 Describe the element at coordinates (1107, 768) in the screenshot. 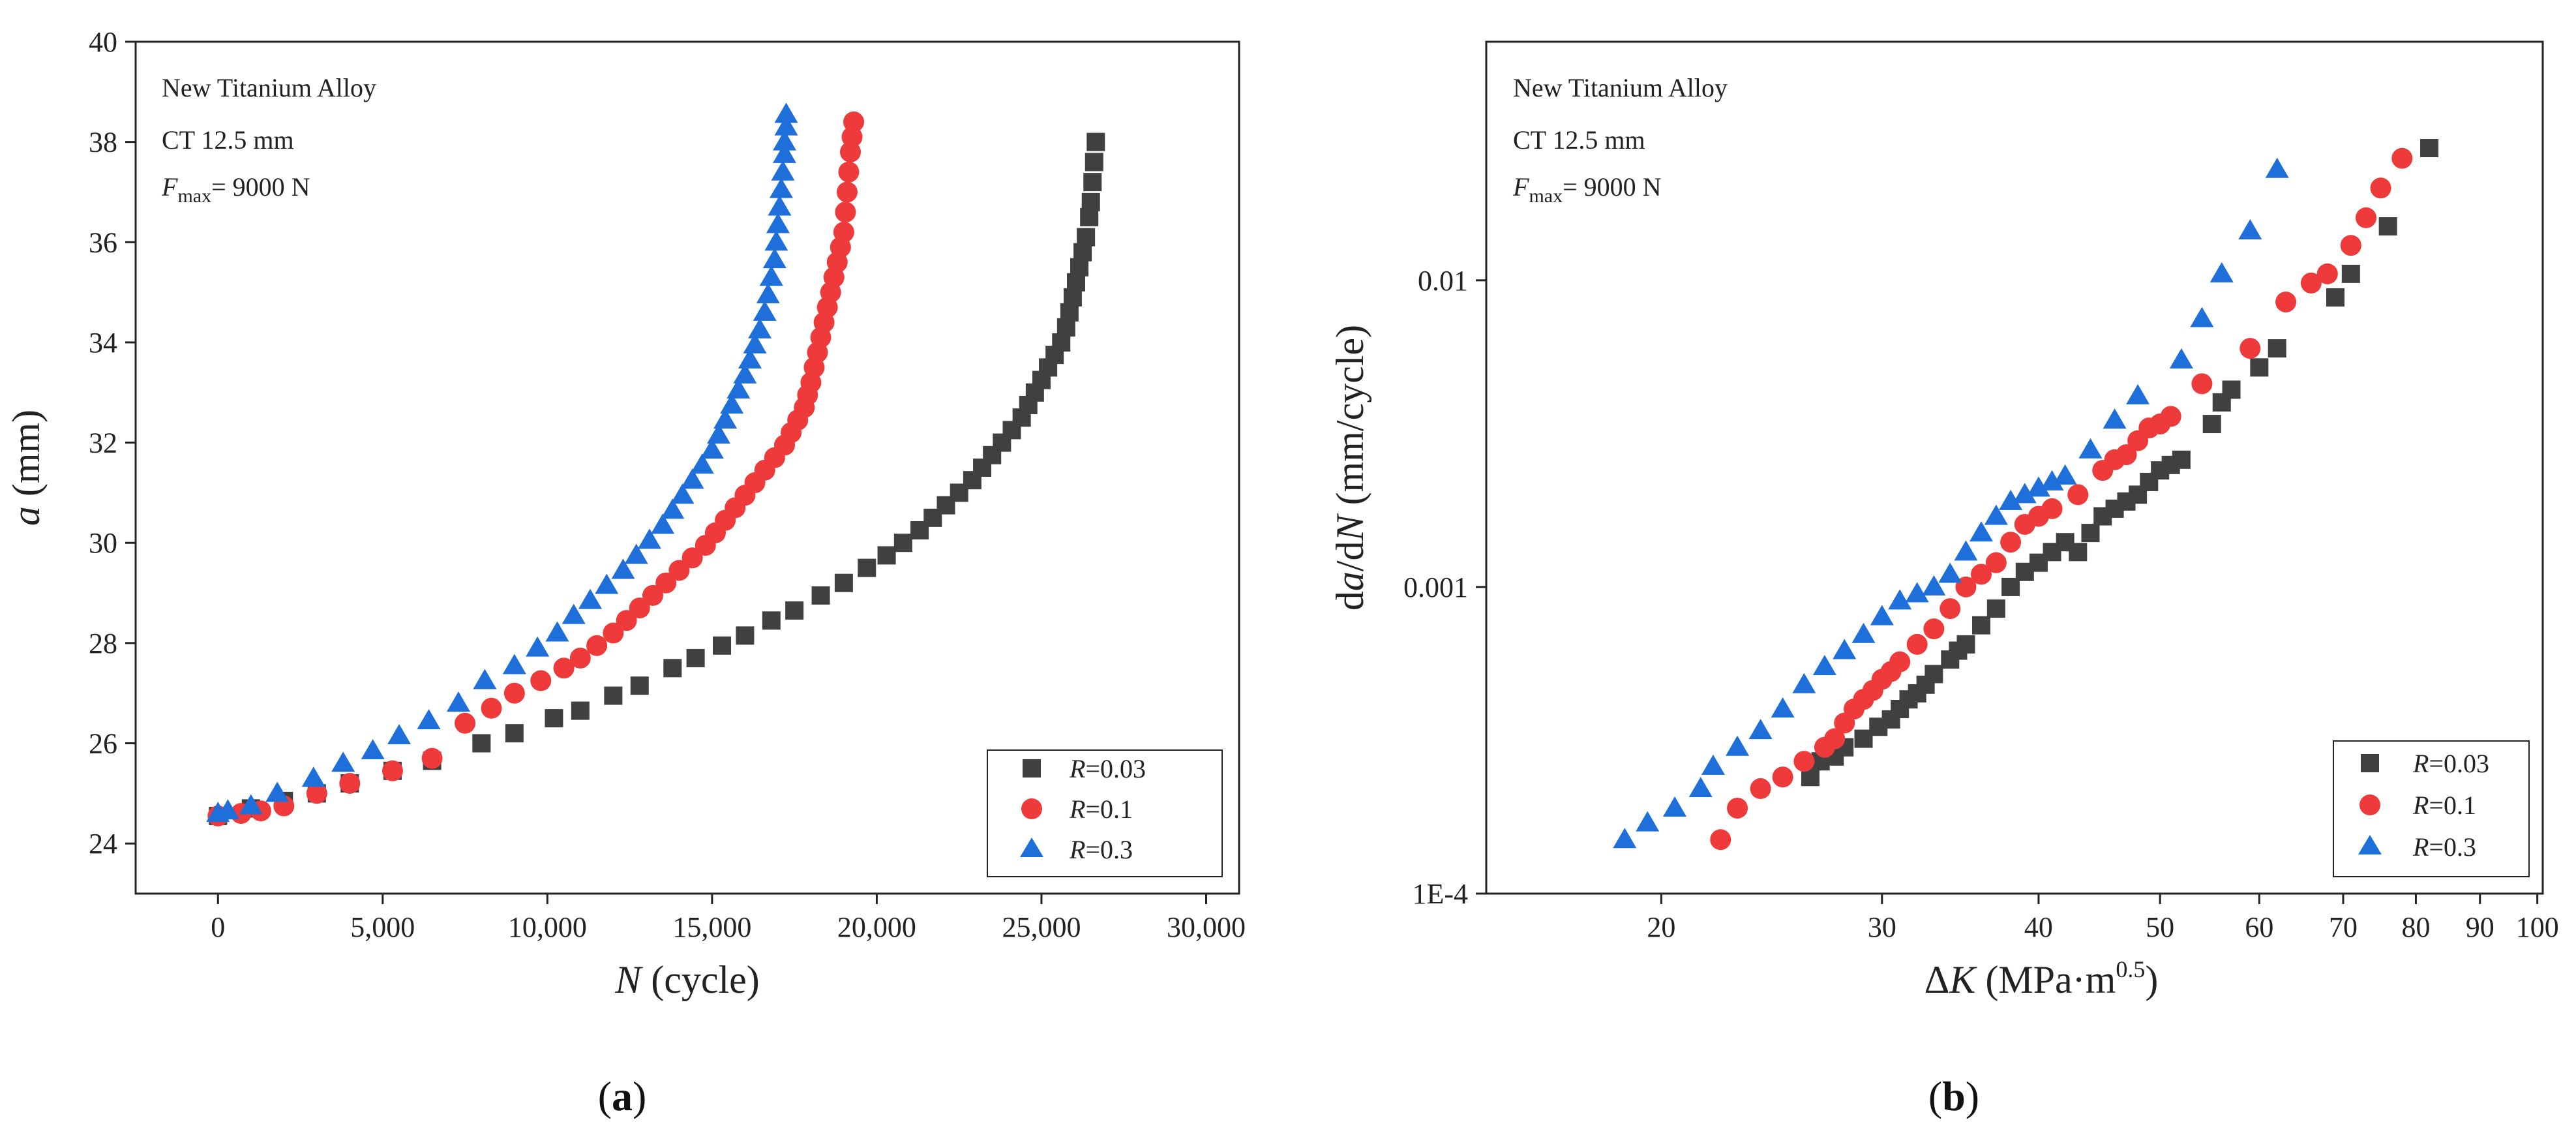

I see `legend-label-r003-a: R=0.03` at that location.